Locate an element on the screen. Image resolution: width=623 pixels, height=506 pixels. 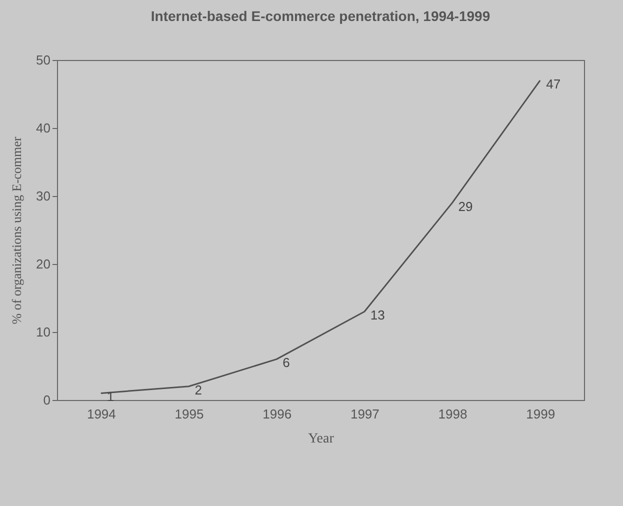
y-tick-label: 40 is located at coordinates (43, 128).